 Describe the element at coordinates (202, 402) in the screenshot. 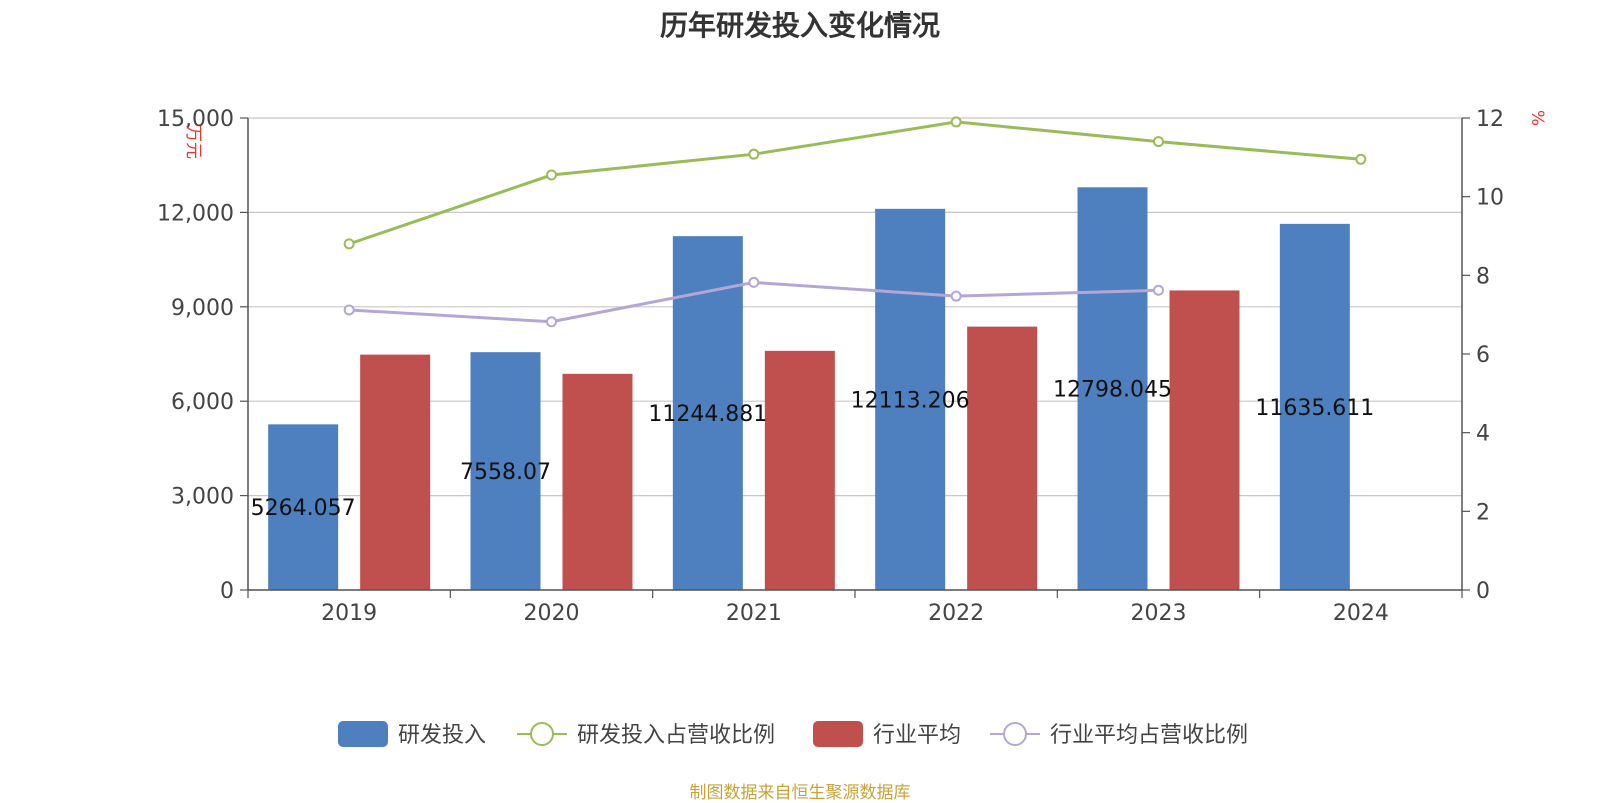

I see `y-left-tick-label: 6,000` at that location.